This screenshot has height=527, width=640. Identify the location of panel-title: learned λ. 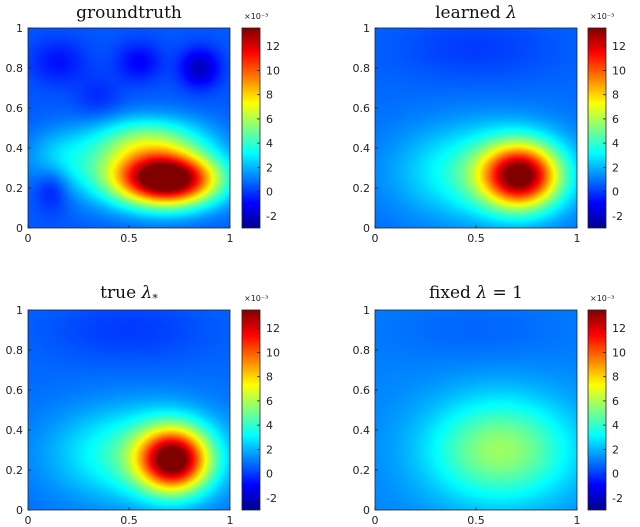
(476, 13).